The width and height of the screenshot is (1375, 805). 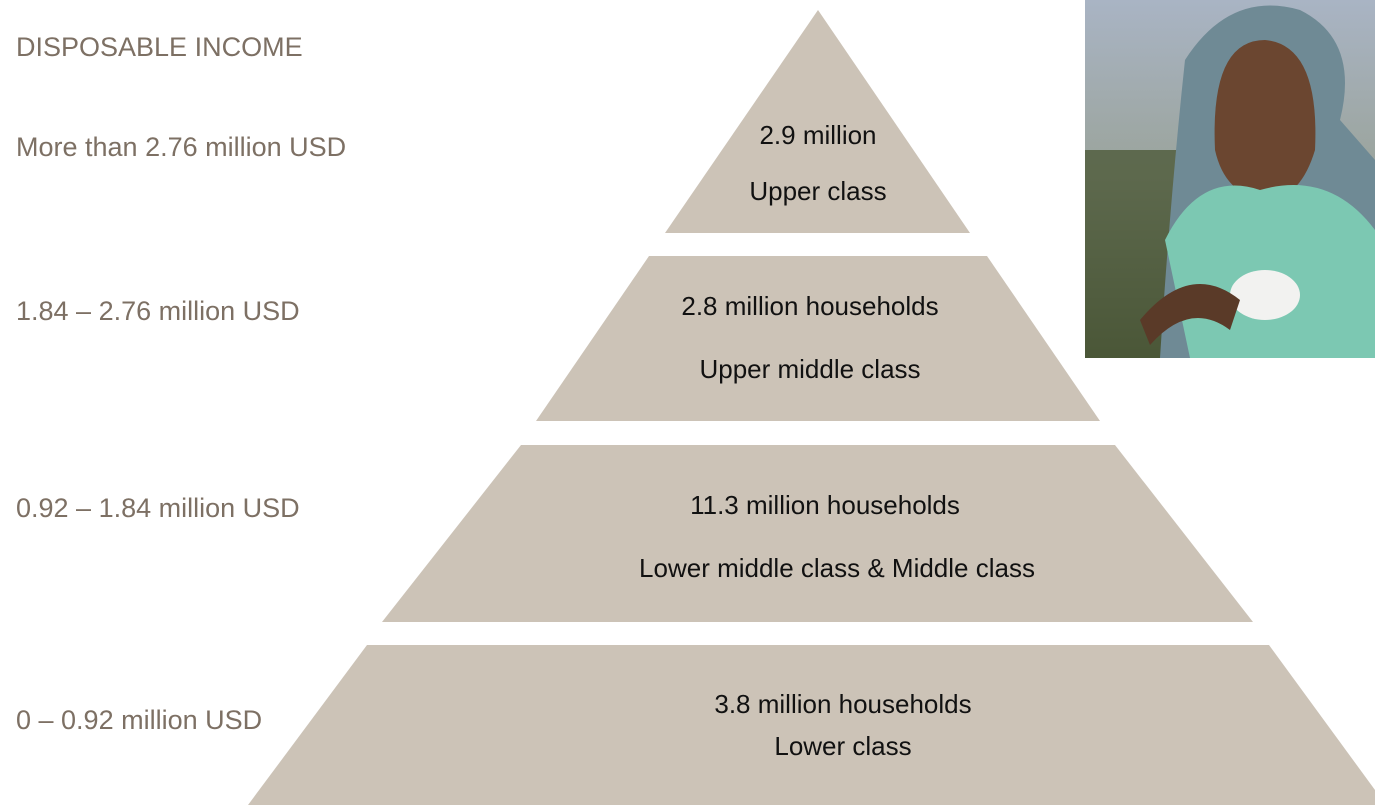 What do you see at coordinates (158, 311) in the screenshot?
I see `income-label: 1.84 – 2.76 million USD` at bounding box center [158, 311].